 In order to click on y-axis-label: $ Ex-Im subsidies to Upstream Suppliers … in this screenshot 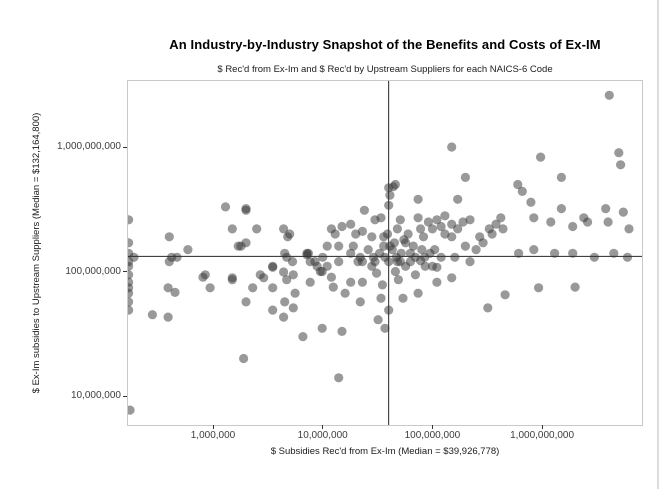, I will do `click(36, 253)`.